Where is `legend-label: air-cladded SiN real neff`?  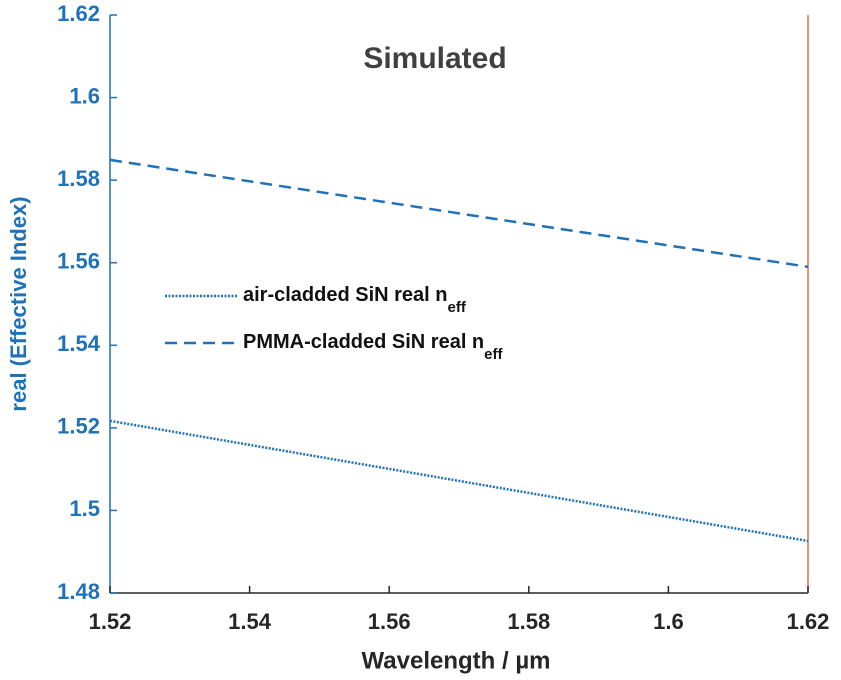 legend-label: air-cladded SiN real neff is located at coordinates (355, 300).